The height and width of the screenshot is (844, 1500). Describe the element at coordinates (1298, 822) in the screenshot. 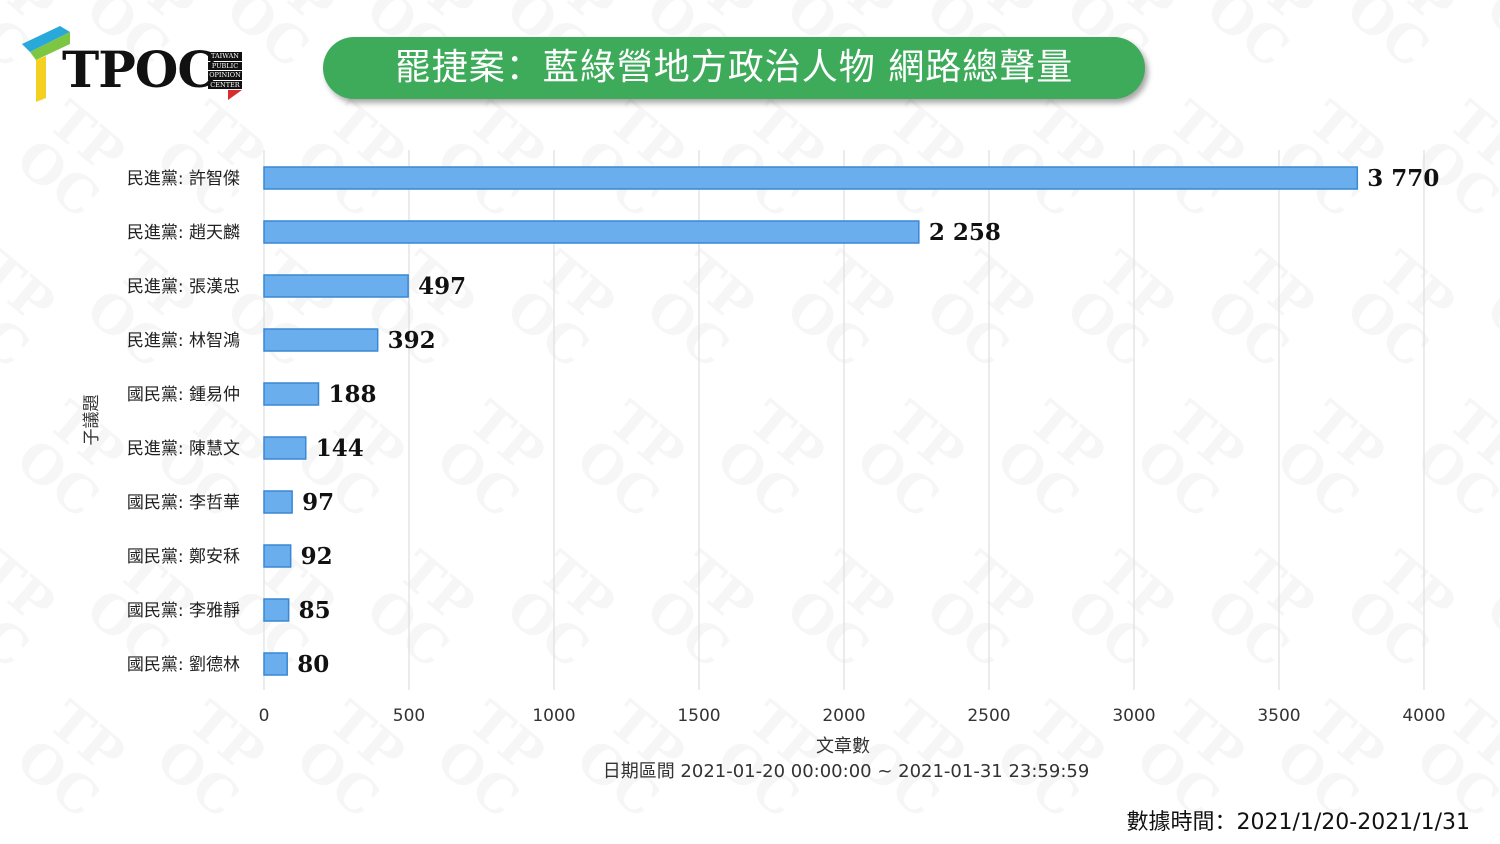

I see `data-date-range: 數據時間：2021/1/20-2021/1/31` at that location.